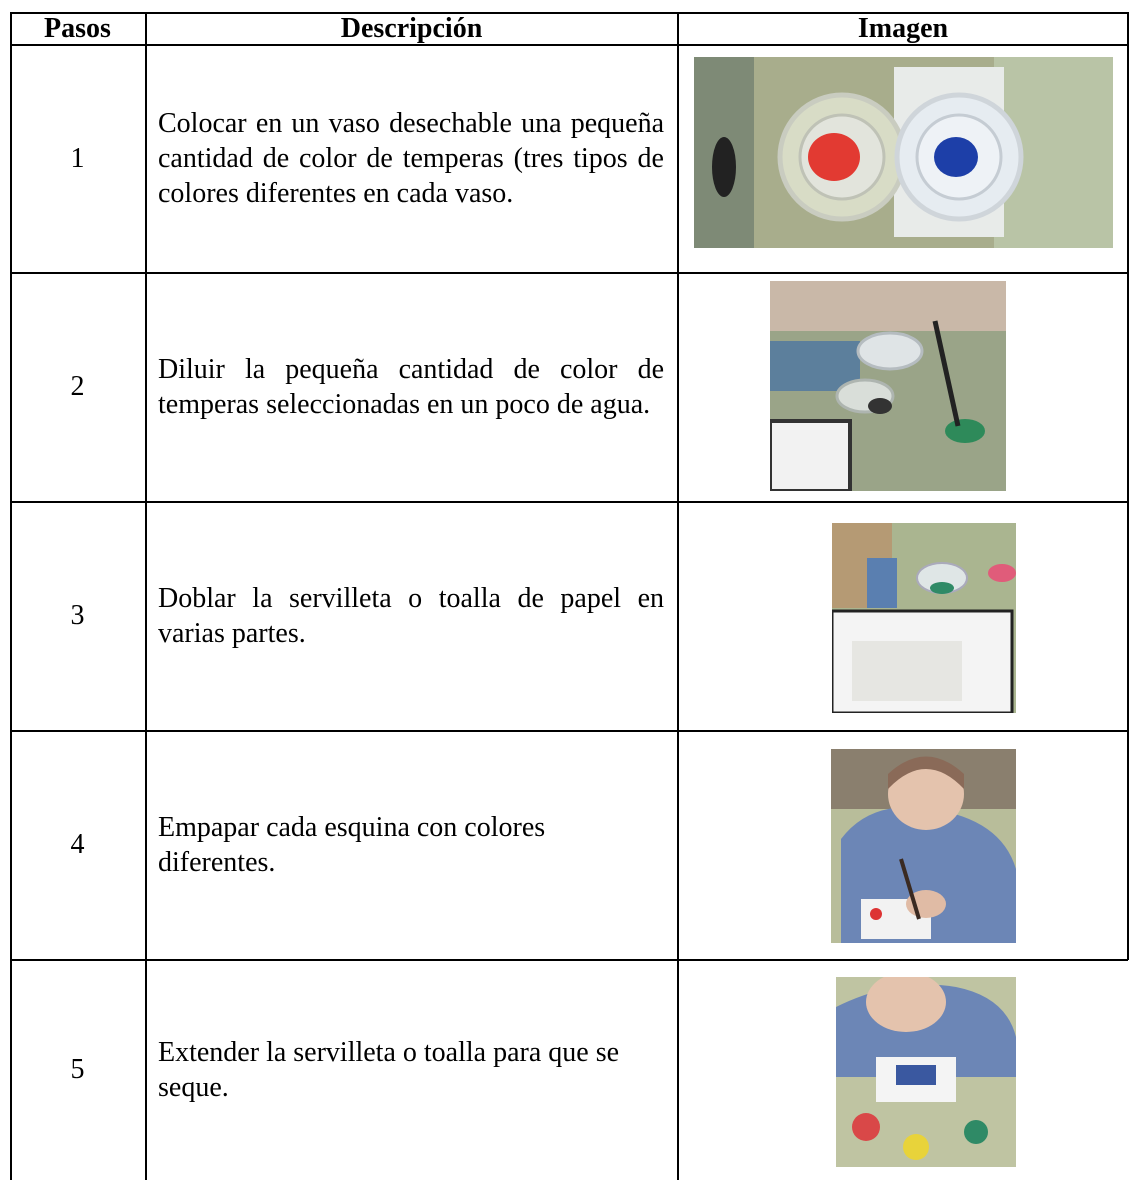  Describe the element at coordinates (77, 158) in the screenshot. I see `step-number: 1` at that location.